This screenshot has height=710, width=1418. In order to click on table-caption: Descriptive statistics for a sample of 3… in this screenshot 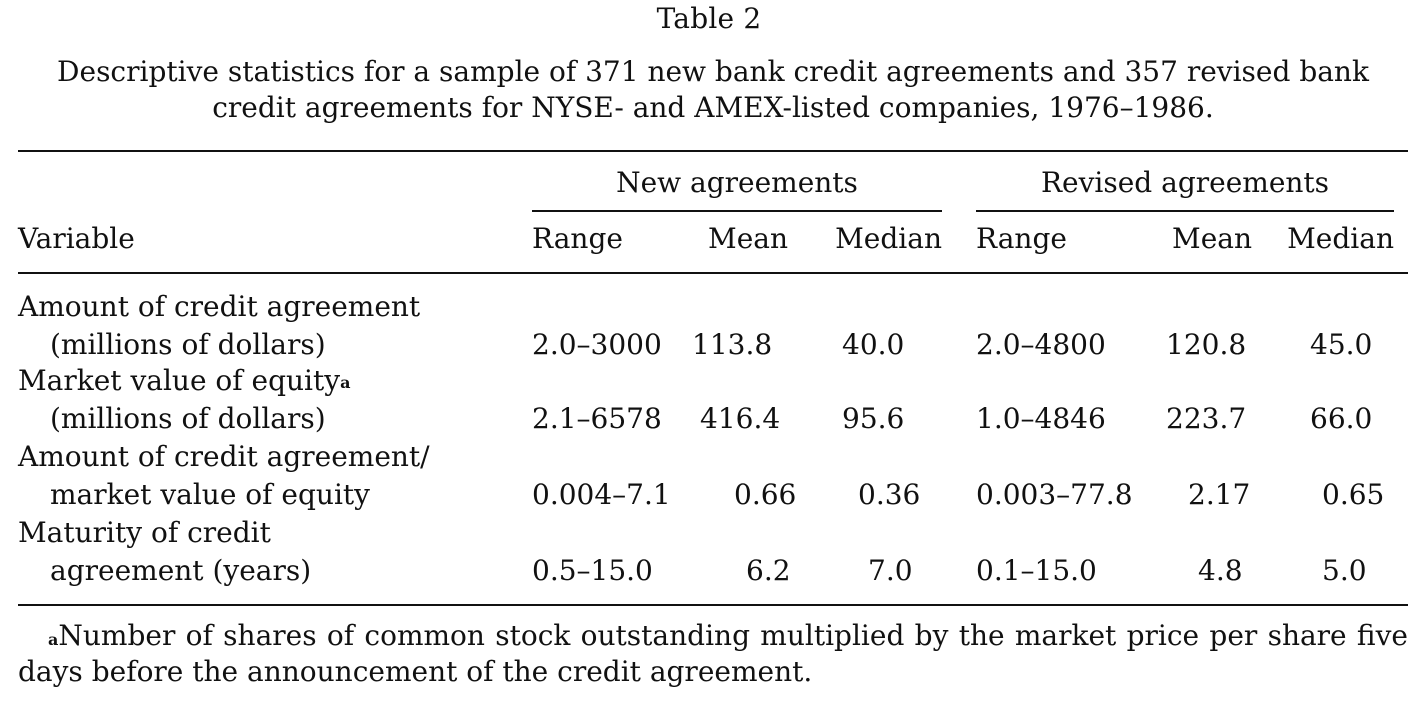, I will do `click(713, 89)`.